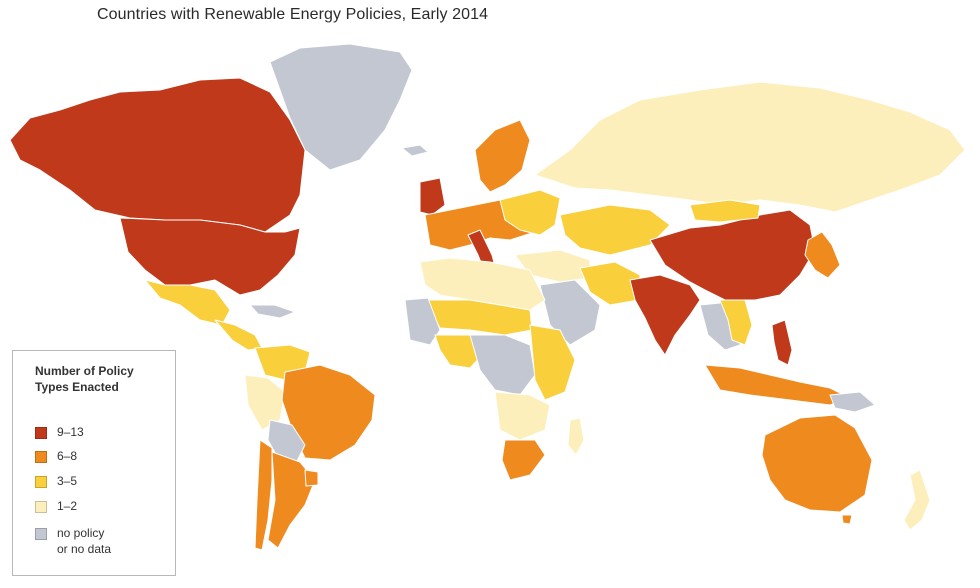  I want to click on region-usa, so click(210, 256).